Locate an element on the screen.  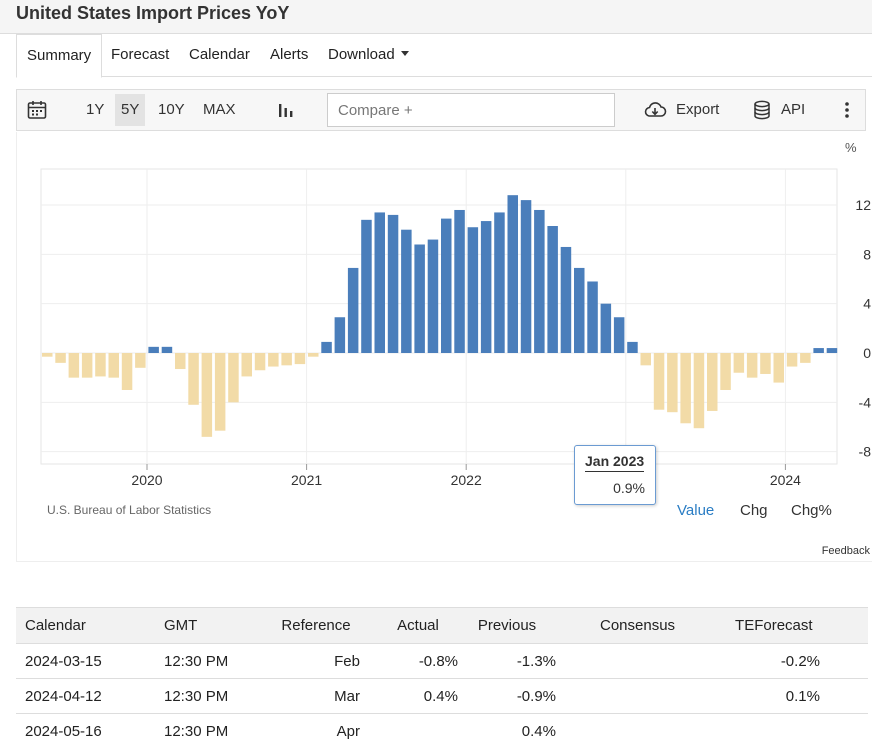
range-10y: 10Y is located at coordinates (171, 109).